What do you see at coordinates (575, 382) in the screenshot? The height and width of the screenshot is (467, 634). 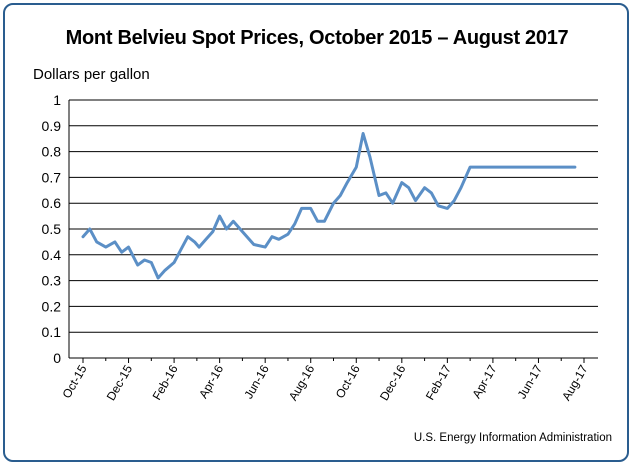 I see `x-tick-label-11: Aug-17` at bounding box center [575, 382].